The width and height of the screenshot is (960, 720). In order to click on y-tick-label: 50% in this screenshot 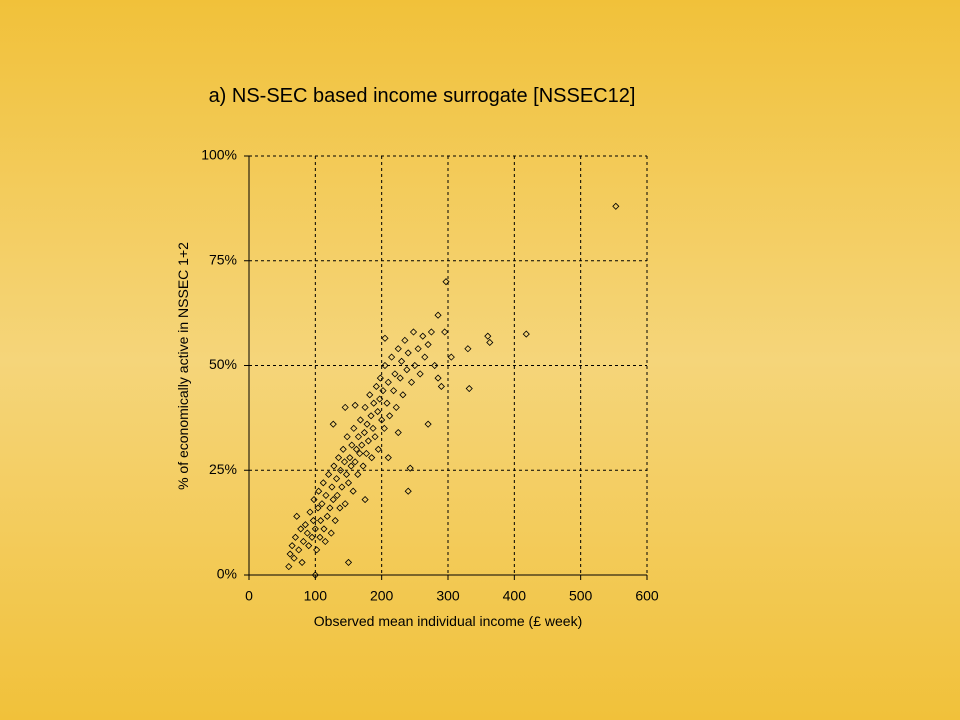, I will do `click(223, 364)`.